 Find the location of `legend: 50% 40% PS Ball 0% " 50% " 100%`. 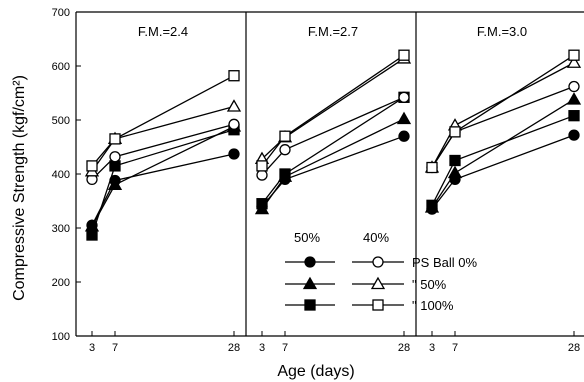

legend: 50% 40% PS Ball 0% " 50% " 100% is located at coordinates (381, 271).